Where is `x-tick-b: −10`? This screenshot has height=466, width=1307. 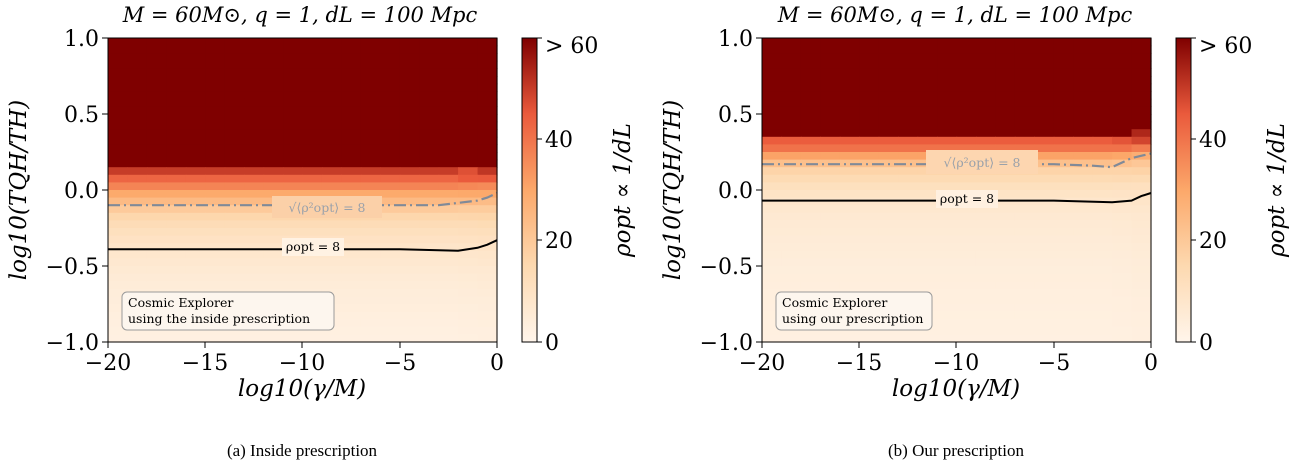
x-tick-b: −10 is located at coordinates (956, 363).